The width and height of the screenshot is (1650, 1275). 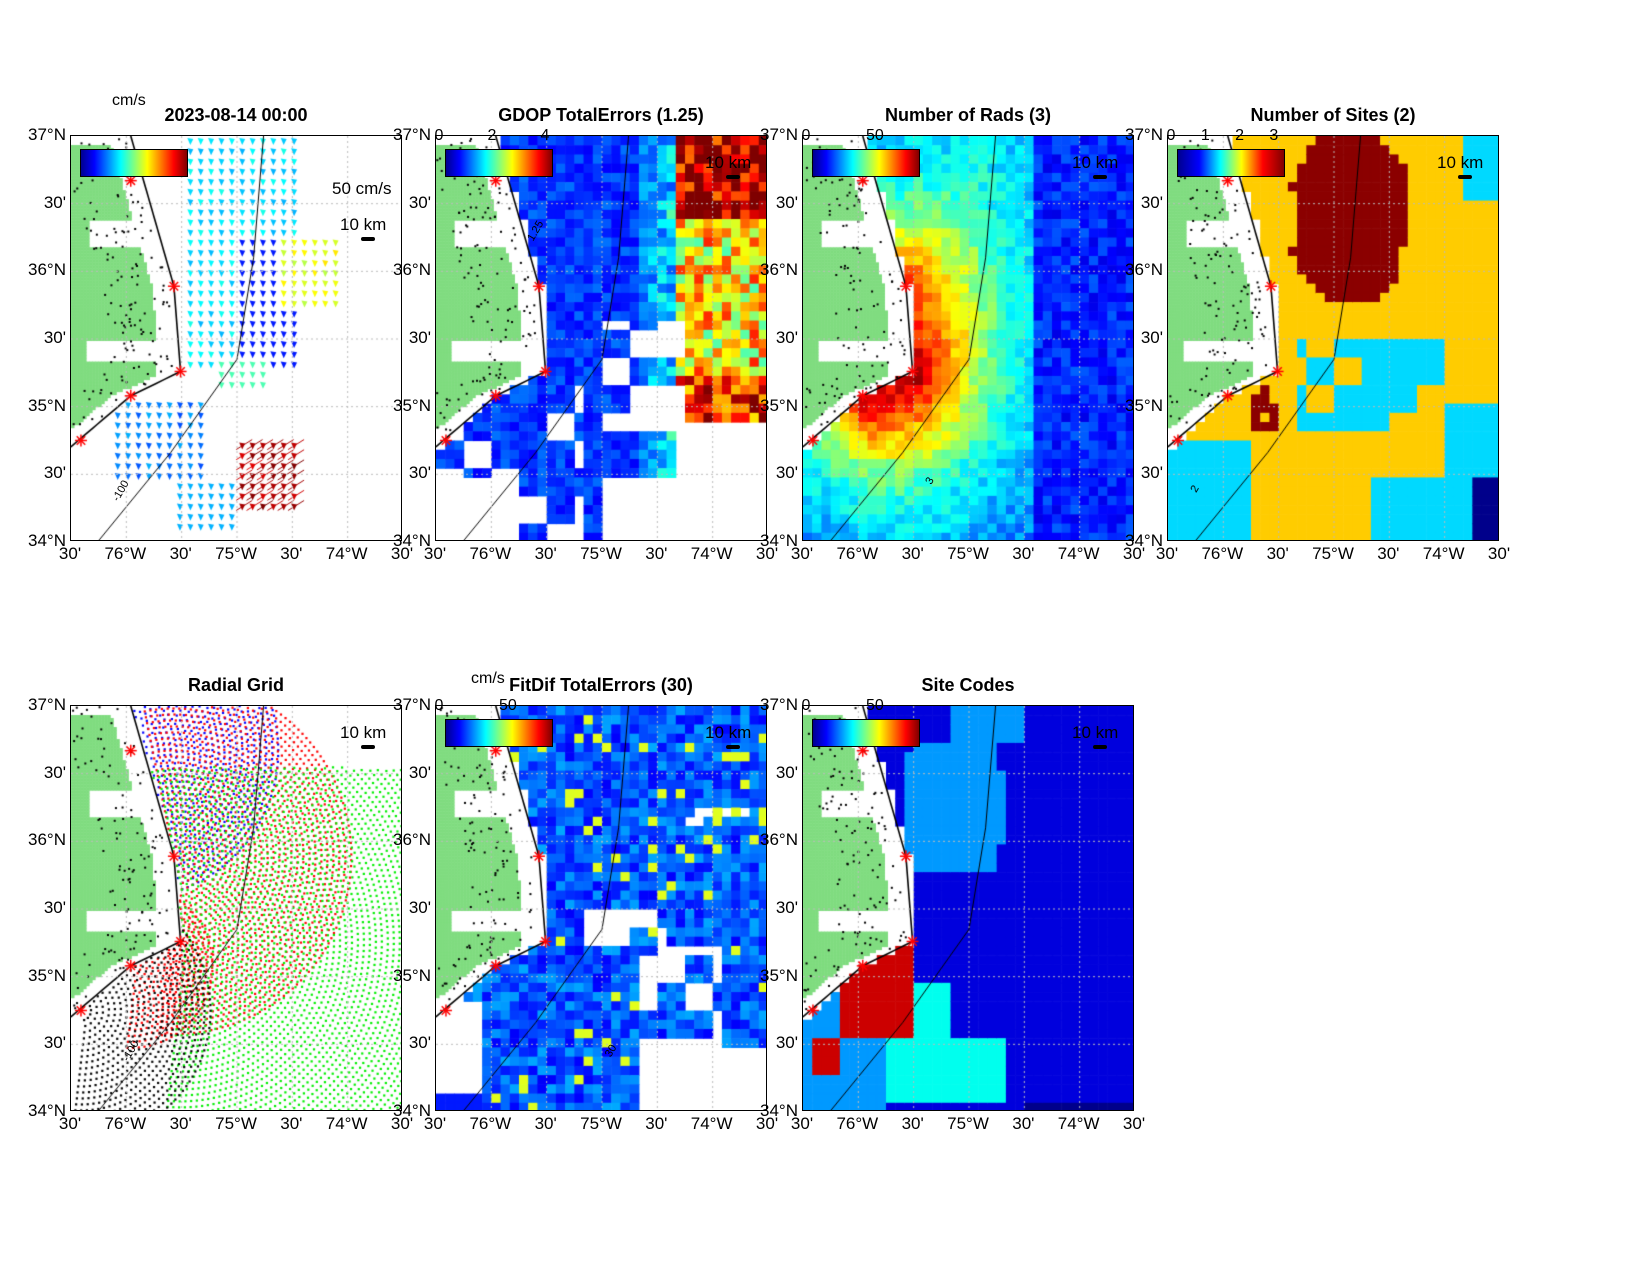 I want to click on panel-title: Radial Grid, so click(x=236, y=685).